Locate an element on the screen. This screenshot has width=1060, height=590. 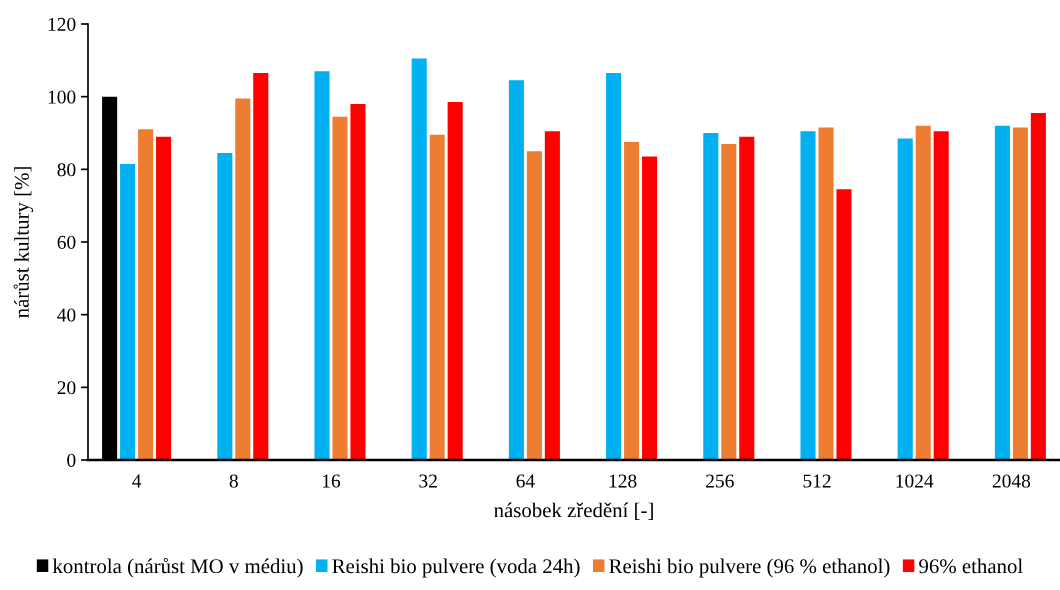
x-tick-label: 16 is located at coordinates (331, 481).